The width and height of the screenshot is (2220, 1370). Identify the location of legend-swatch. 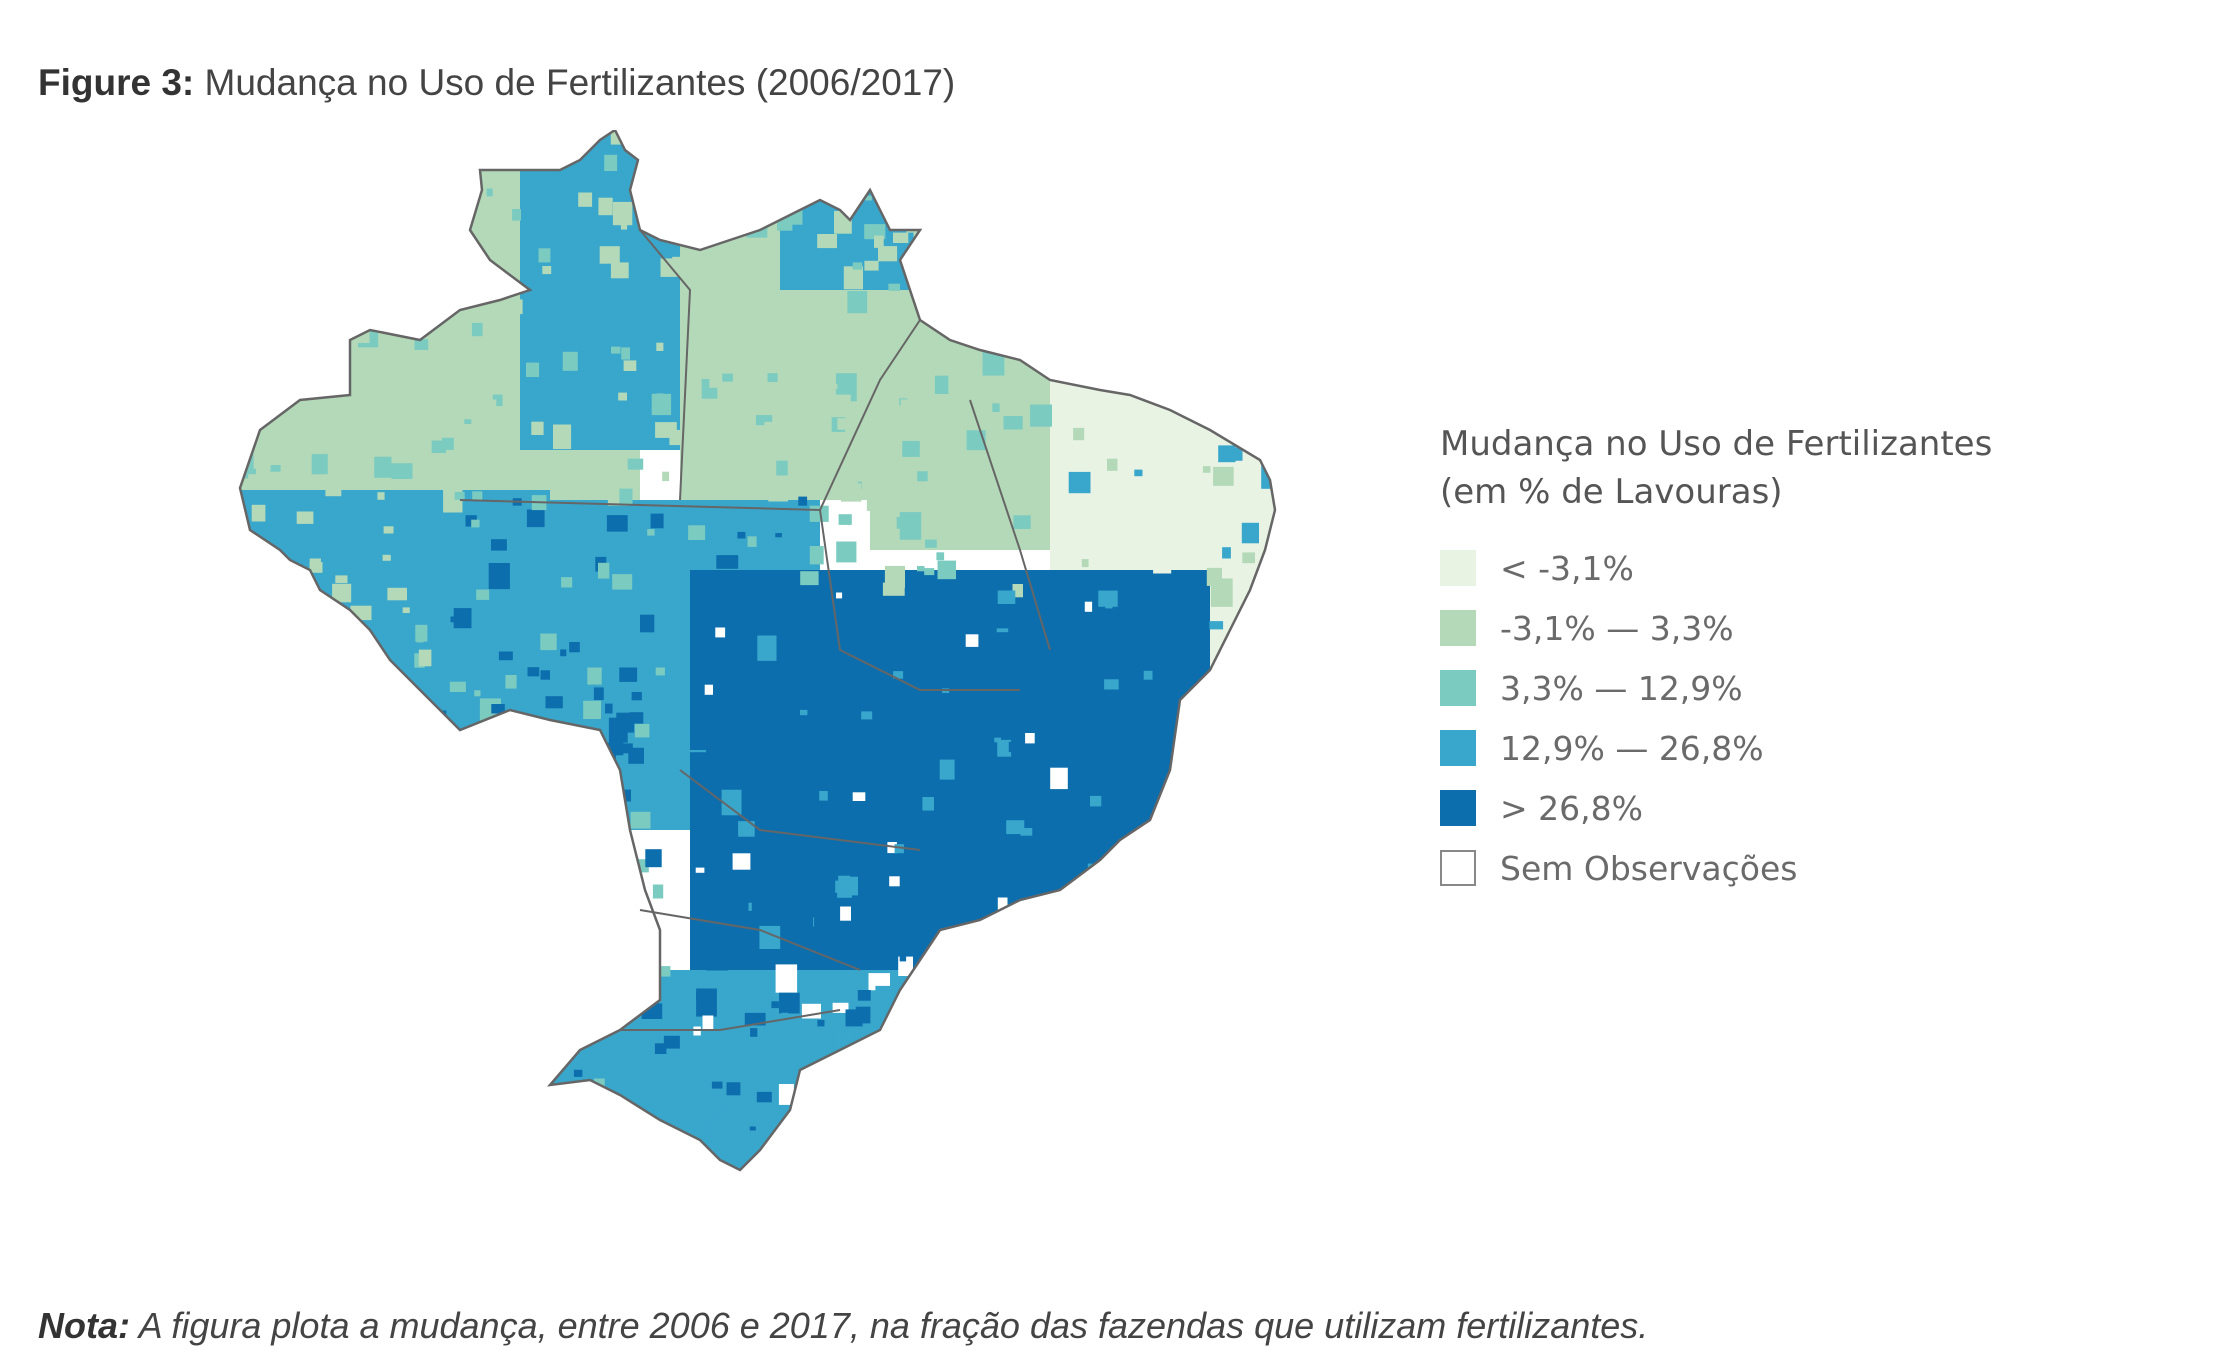
(1458, 748).